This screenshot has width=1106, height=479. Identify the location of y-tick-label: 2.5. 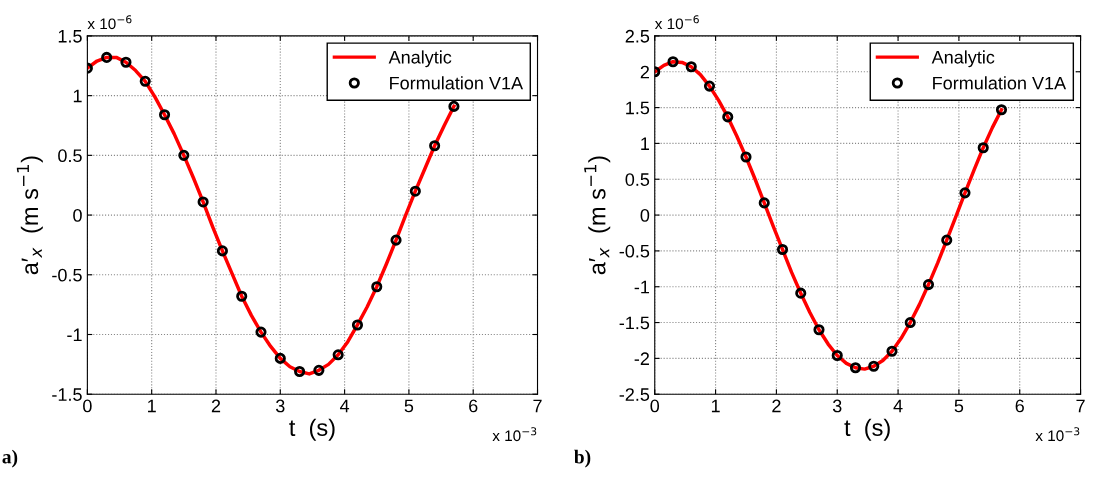
(637, 36).